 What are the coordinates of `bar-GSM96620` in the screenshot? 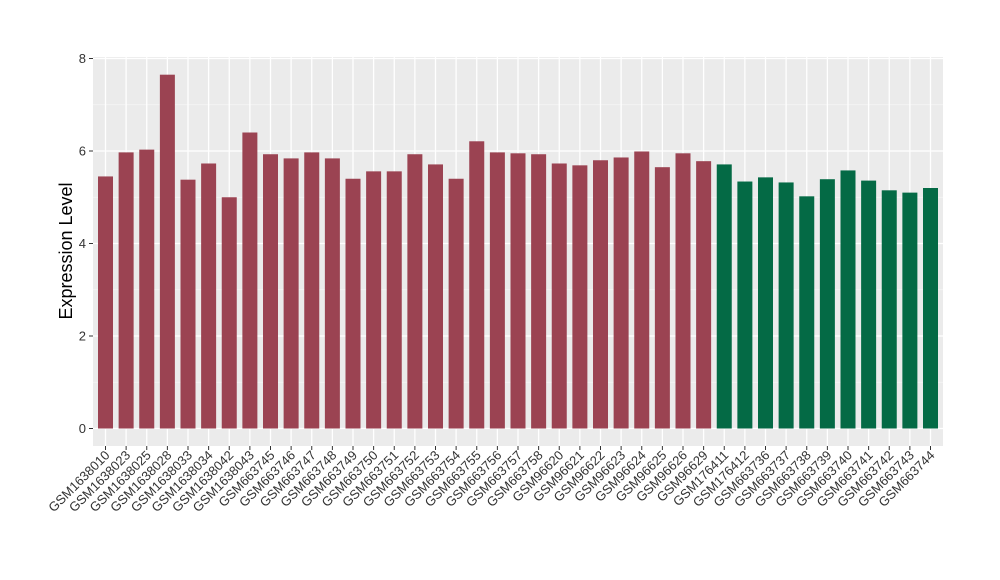 It's located at (559, 296).